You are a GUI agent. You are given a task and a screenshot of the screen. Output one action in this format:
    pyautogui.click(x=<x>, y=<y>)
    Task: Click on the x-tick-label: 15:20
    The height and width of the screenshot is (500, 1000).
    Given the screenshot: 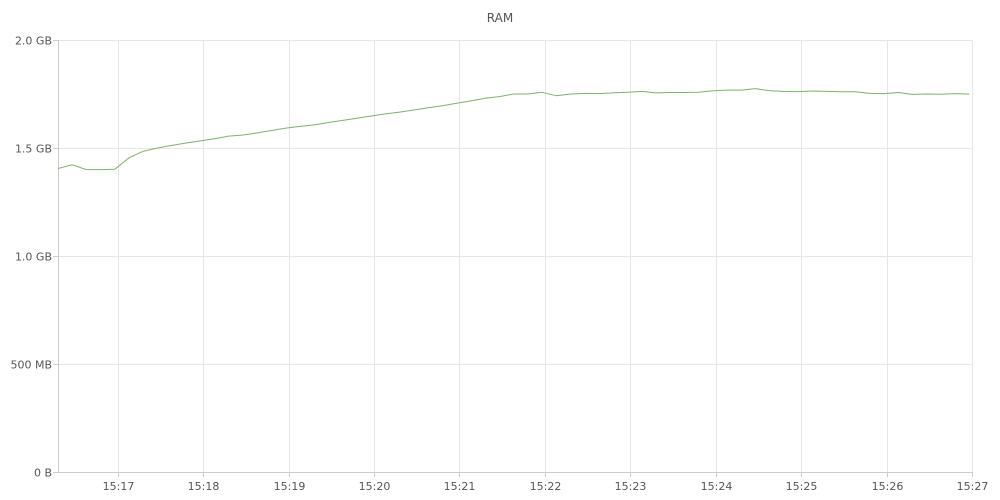 What is the action you would take?
    pyautogui.click(x=375, y=486)
    